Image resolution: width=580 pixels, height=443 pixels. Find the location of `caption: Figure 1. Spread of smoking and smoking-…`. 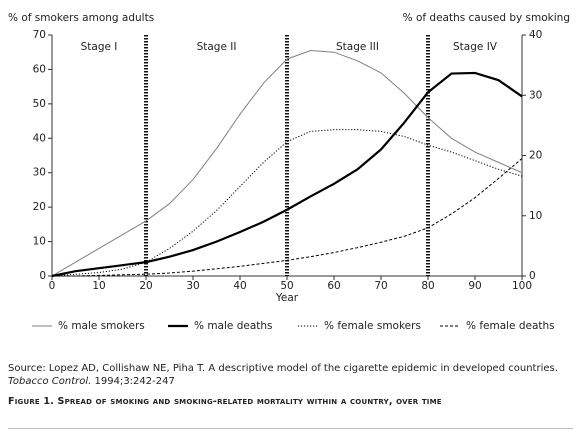

caption: Figure 1. Spread of smoking and smoking-… is located at coordinates (225, 401).